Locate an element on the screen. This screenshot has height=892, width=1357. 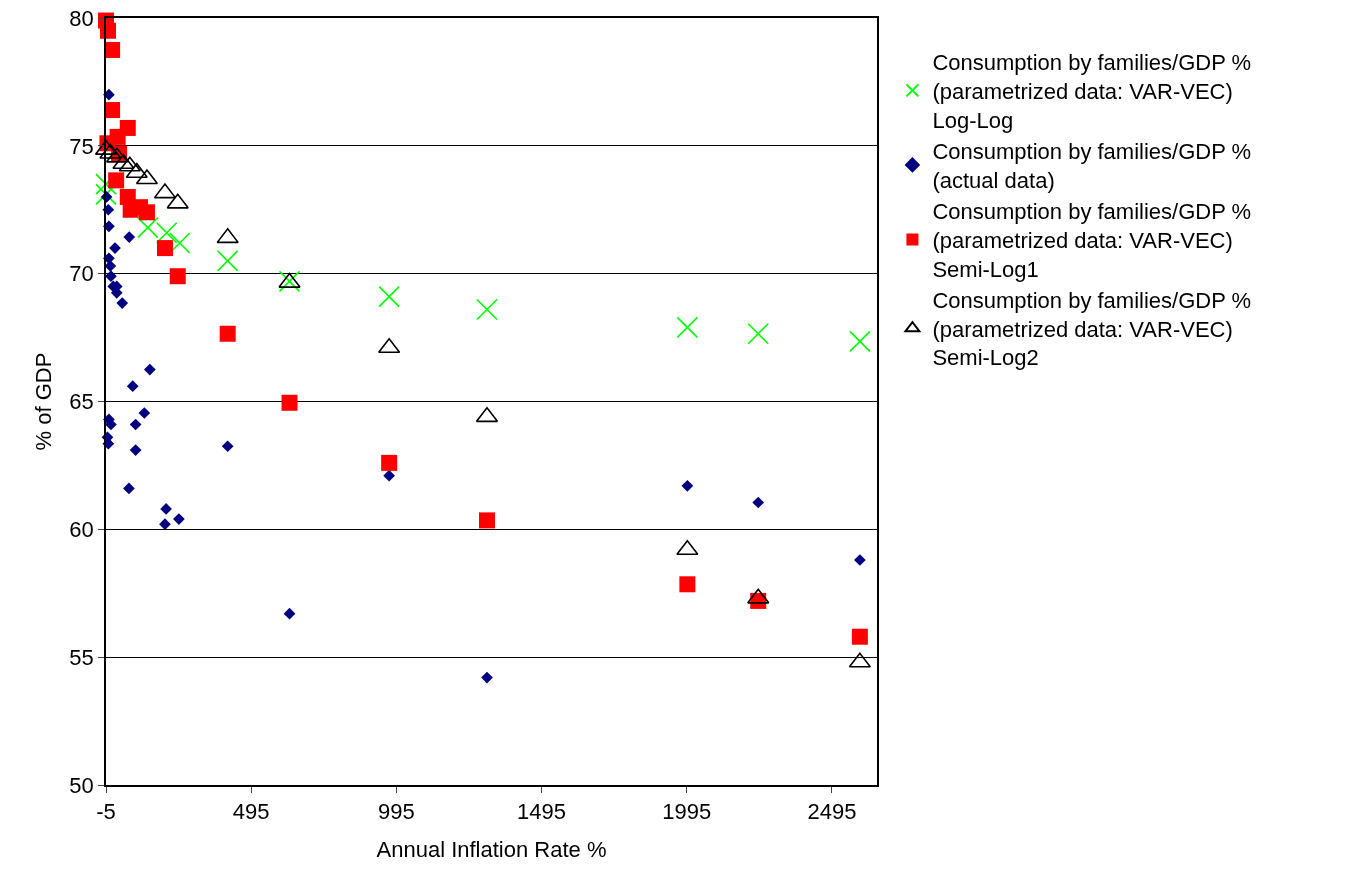
x-tick-label: 2495 is located at coordinates (832, 812).